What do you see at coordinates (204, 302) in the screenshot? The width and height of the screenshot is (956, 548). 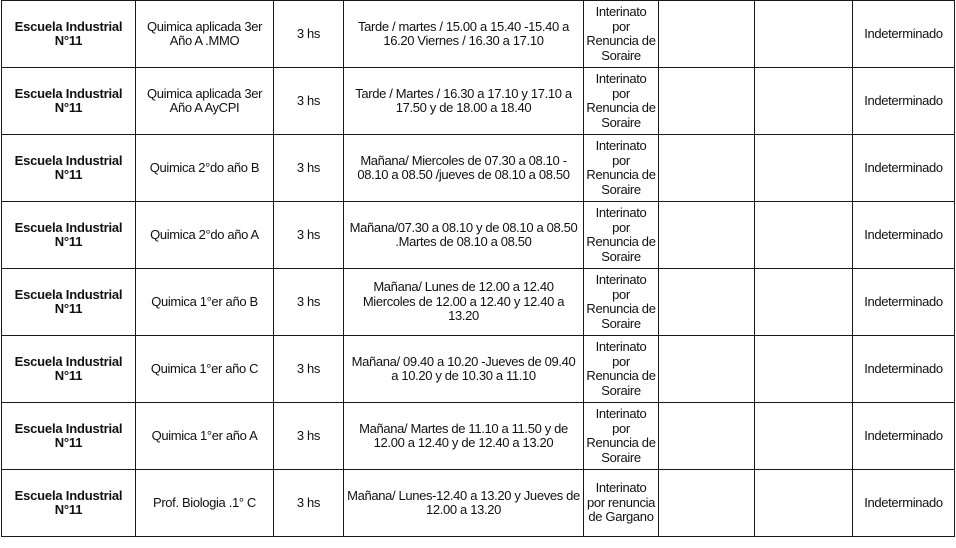 I see `subject-cell: Quimica 1°er año B` at bounding box center [204, 302].